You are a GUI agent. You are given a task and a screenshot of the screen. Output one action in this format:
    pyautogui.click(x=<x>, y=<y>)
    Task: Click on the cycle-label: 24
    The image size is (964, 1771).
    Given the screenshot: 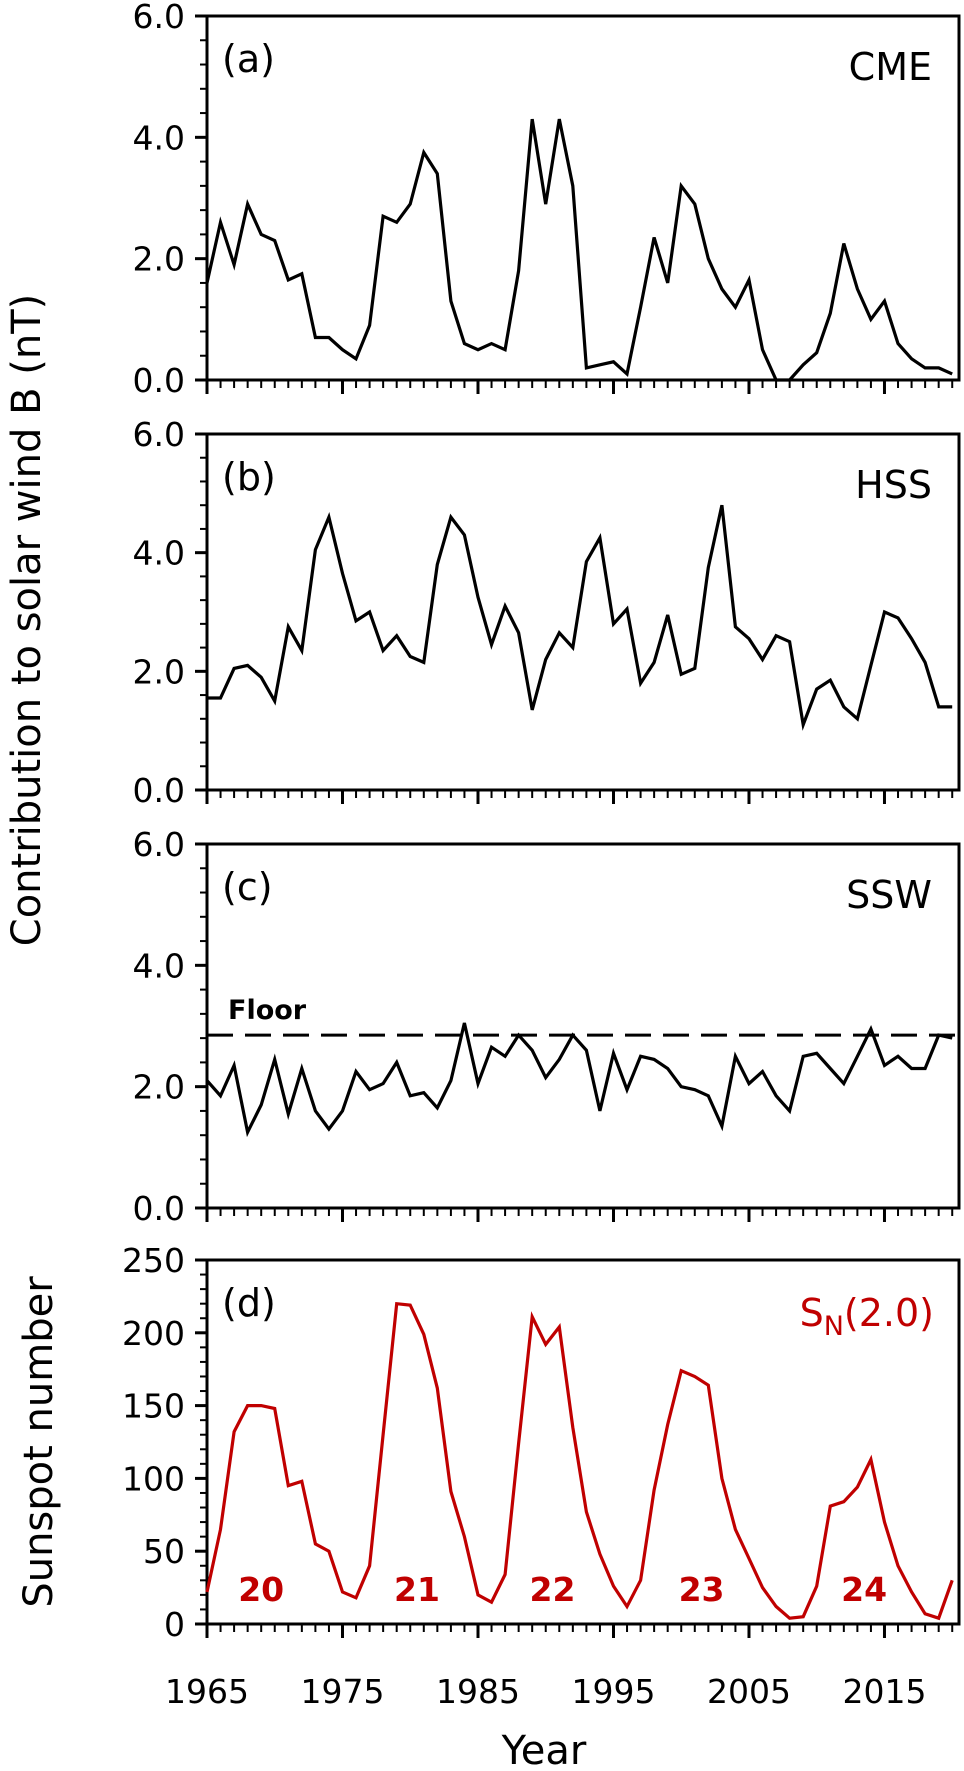 What is the action you would take?
    pyautogui.click(x=864, y=1589)
    